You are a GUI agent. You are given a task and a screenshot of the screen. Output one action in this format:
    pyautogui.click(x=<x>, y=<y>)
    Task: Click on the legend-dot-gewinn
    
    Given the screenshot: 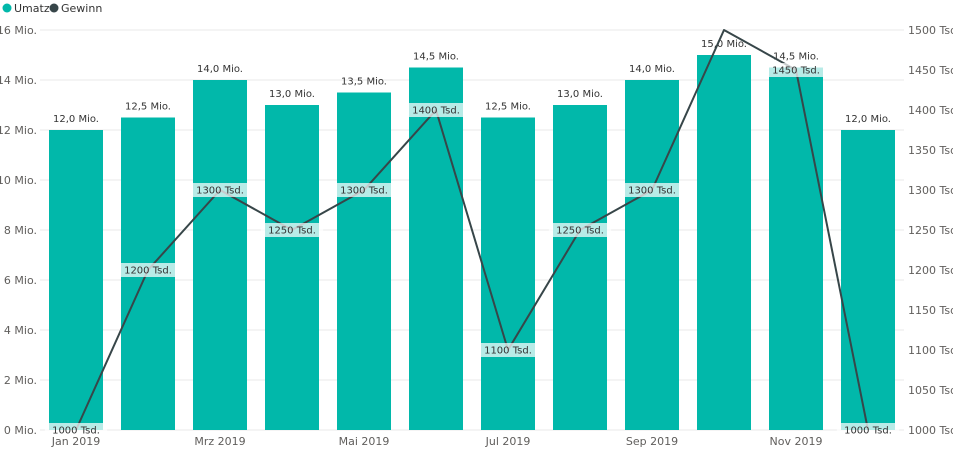 What is the action you would take?
    pyautogui.click(x=54, y=8)
    